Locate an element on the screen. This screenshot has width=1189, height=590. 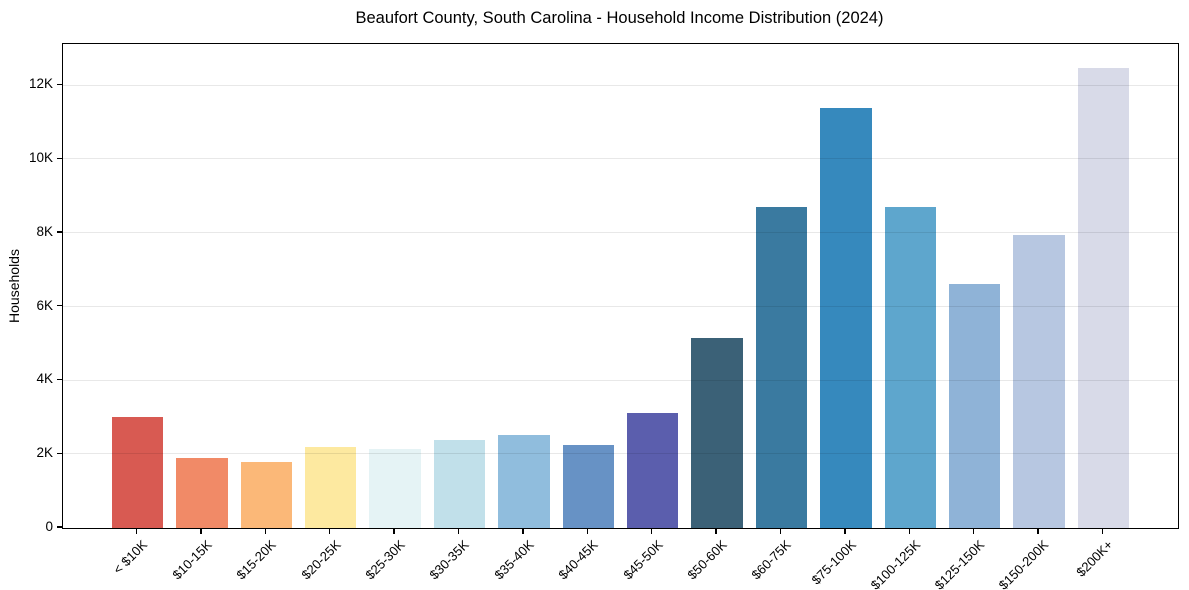
y-tick-label: 6K is located at coordinates (44, 305).